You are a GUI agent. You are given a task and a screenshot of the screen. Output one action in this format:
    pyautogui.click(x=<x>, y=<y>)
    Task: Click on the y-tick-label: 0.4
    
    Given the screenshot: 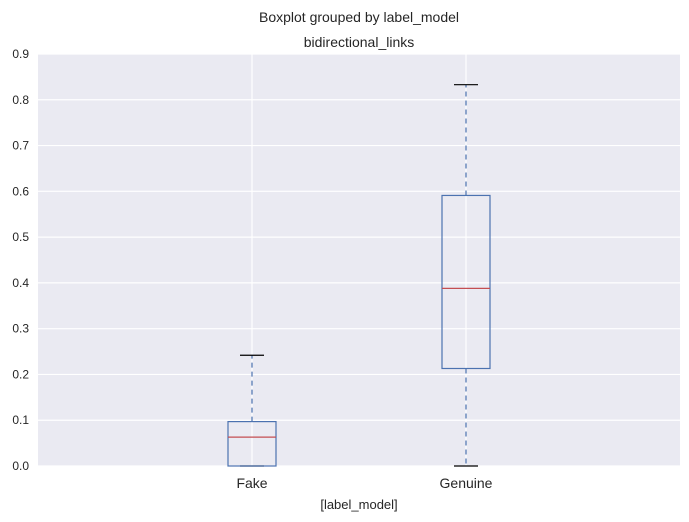 What is the action you would take?
    pyautogui.click(x=20, y=283)
    